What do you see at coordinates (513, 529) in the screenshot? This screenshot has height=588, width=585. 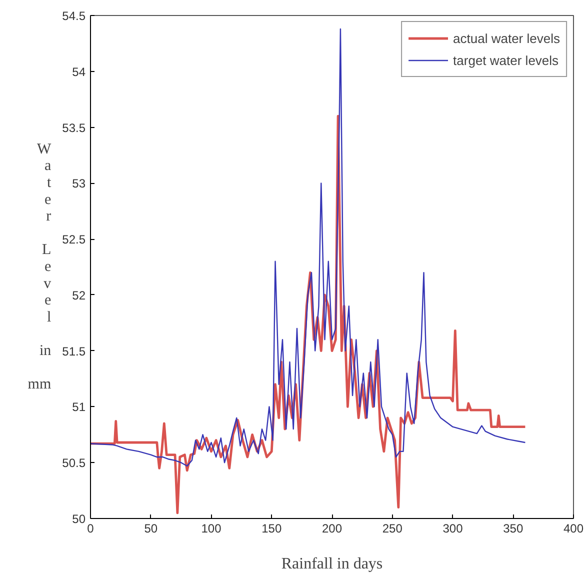 I see `x-tick-label: 350` at bounding box center [513, 529].